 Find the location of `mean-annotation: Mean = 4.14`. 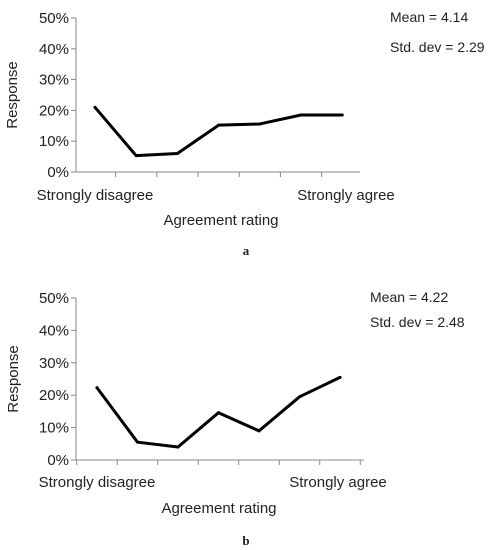

mean-annotation: Mean = 4.14 is located at coordinates (429, 17).